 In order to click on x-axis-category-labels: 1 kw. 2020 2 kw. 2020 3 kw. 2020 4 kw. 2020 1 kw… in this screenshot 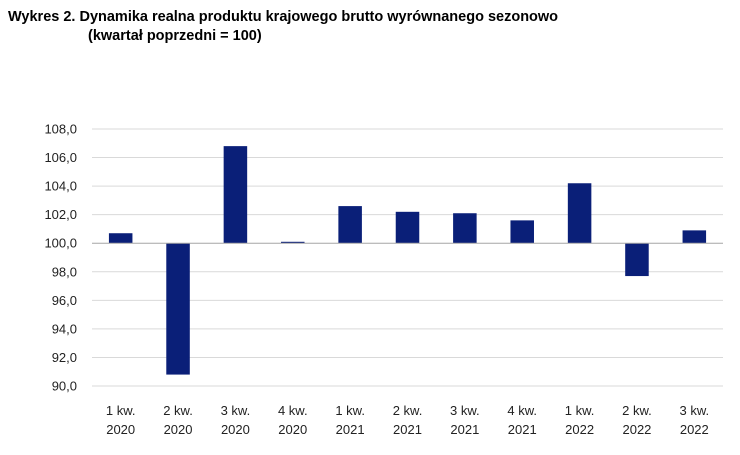, I will do `click(407, 420)`.